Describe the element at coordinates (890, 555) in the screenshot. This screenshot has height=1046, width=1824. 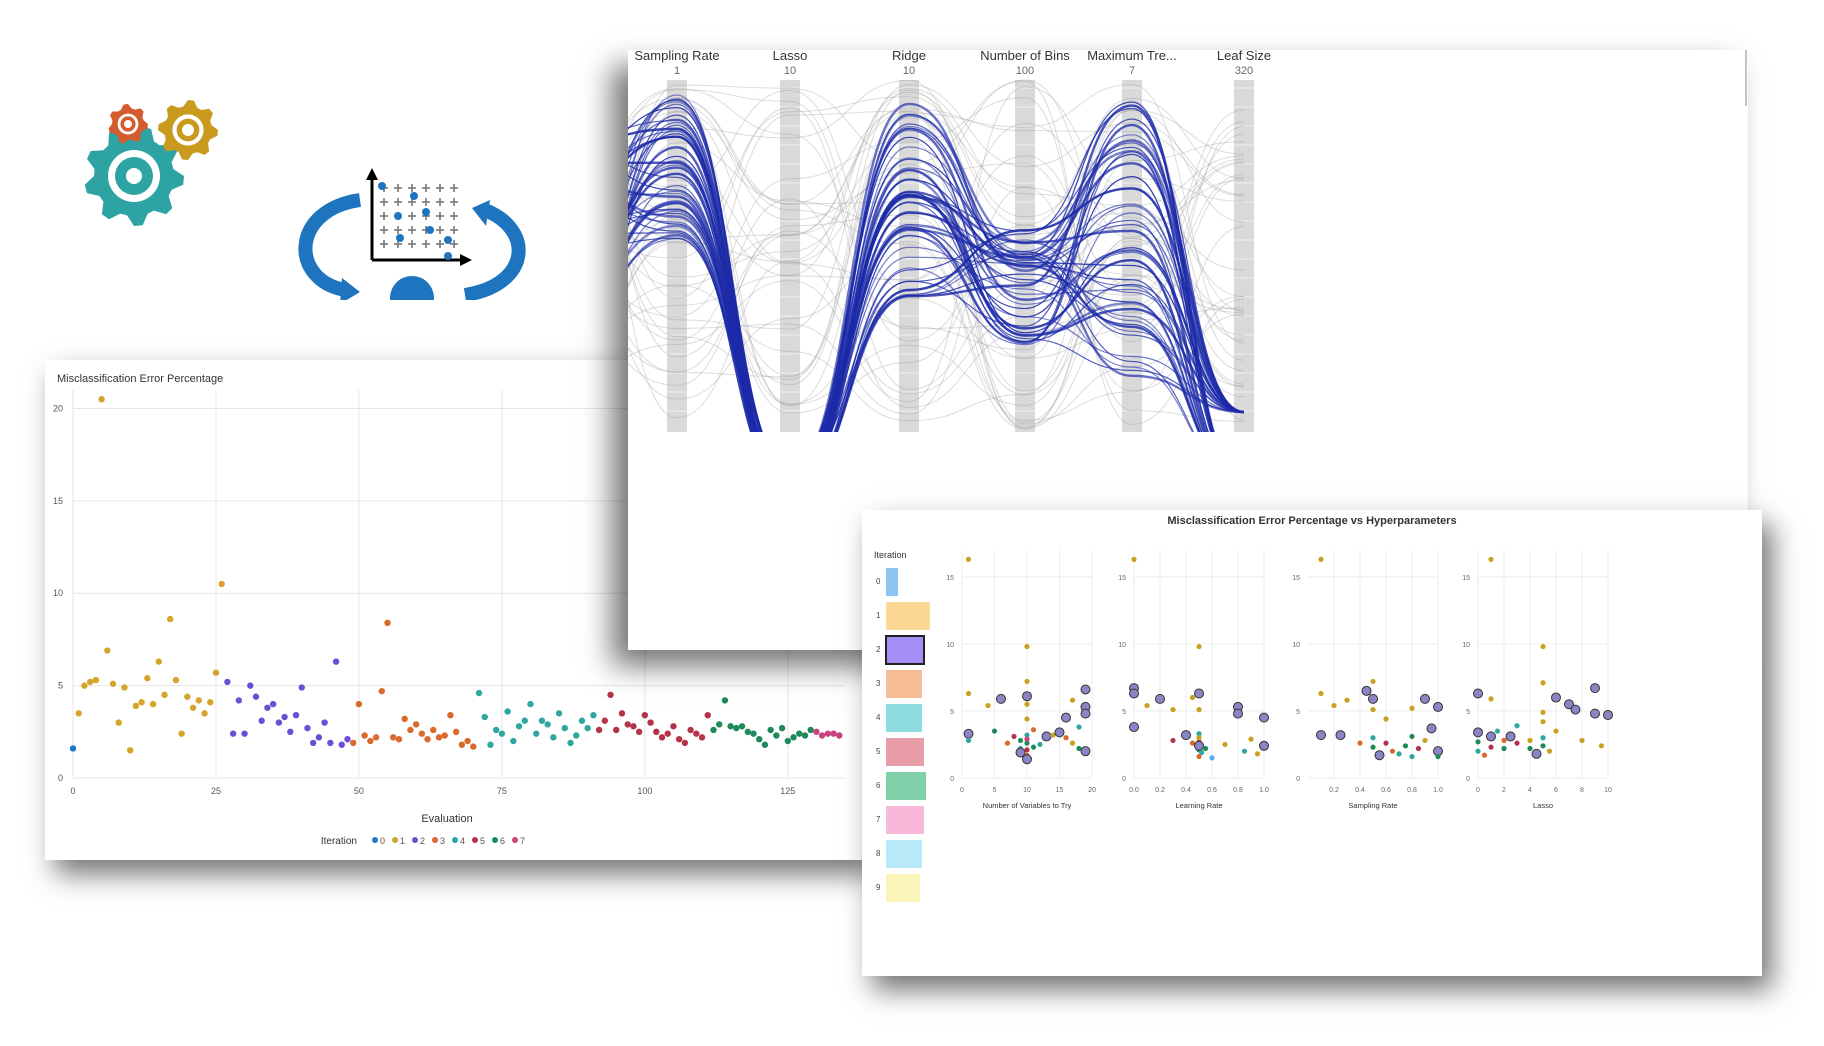
I see `facets-legend-title: Iteration` at that location.